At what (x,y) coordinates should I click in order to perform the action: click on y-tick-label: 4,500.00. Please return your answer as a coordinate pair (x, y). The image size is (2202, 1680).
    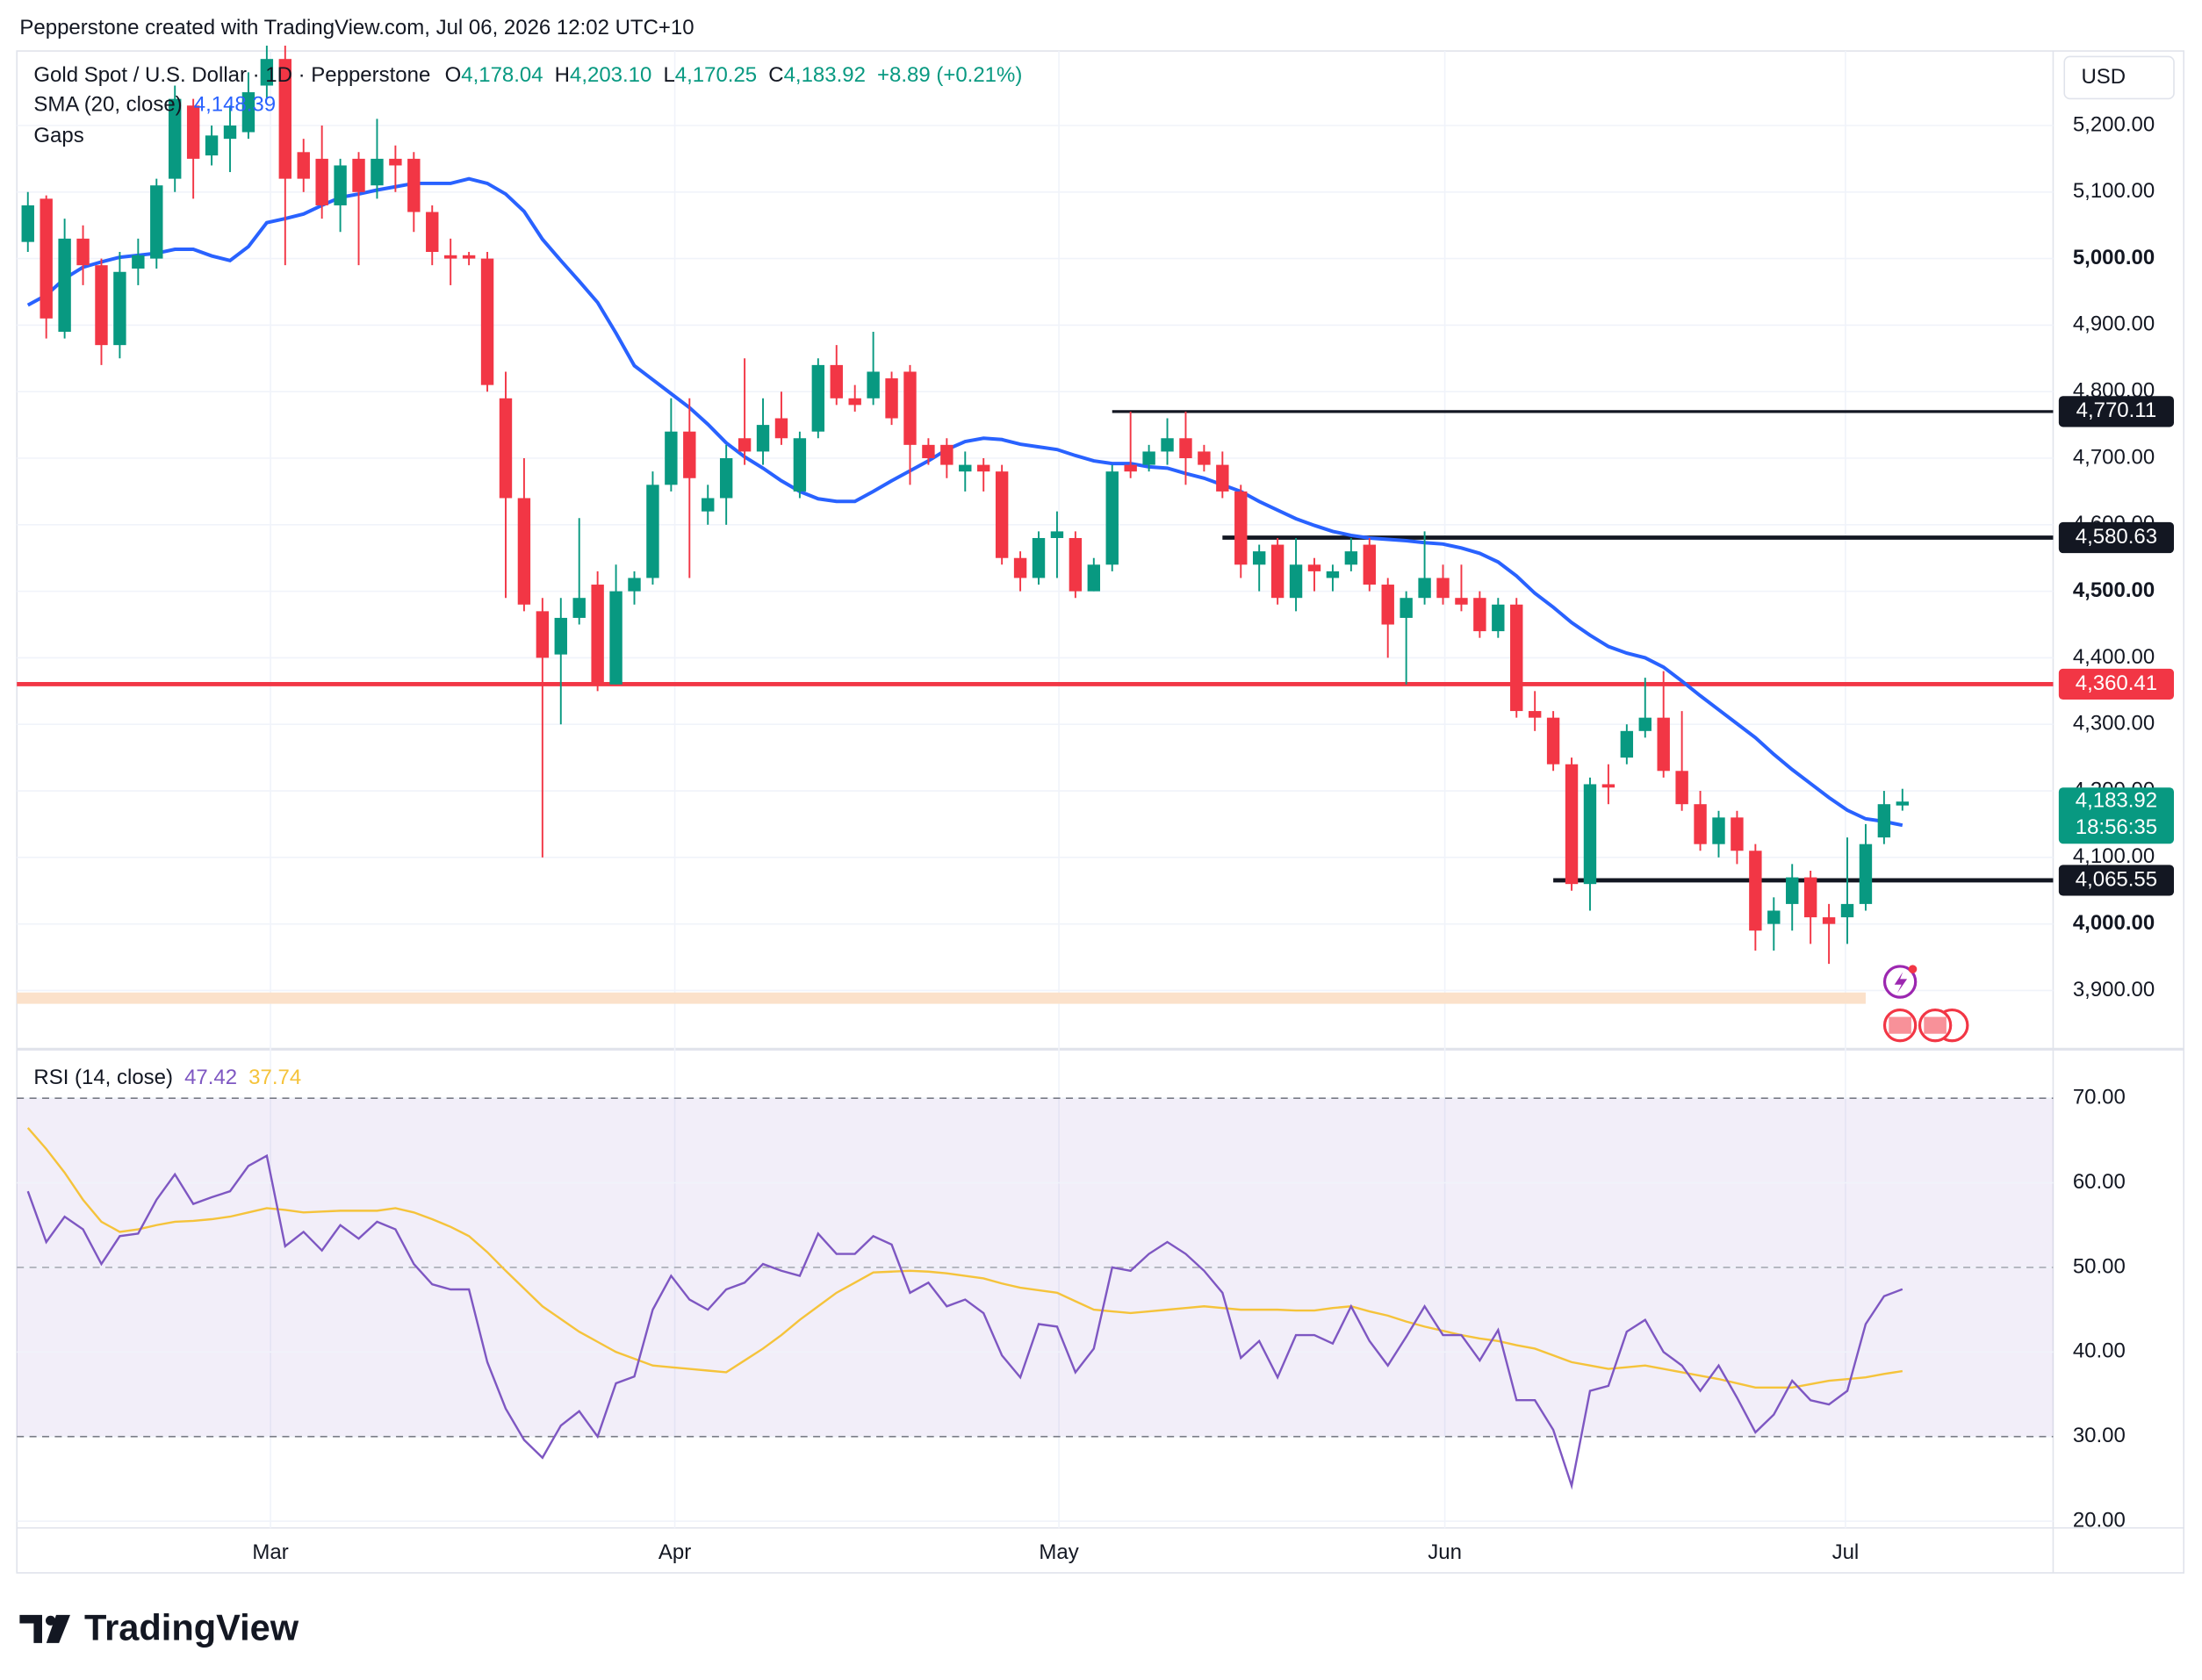
    Looking at the image, I should click on (2114, 590).